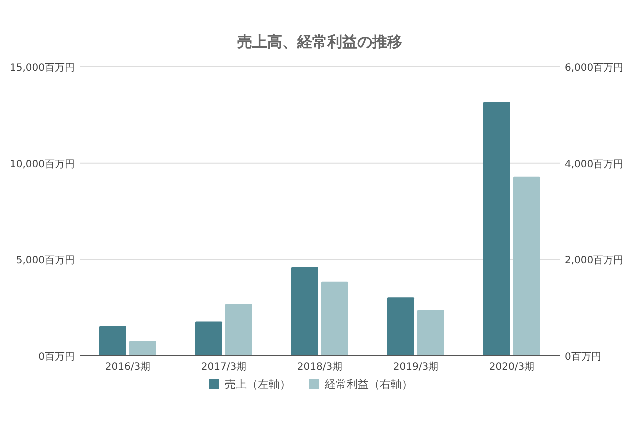 This screenshot has height=427, width=640. What do you see at coordinates (56, 357) in the screenshot?
I see `y-tick-label: 0百万円` at bounding box center [56, 357].